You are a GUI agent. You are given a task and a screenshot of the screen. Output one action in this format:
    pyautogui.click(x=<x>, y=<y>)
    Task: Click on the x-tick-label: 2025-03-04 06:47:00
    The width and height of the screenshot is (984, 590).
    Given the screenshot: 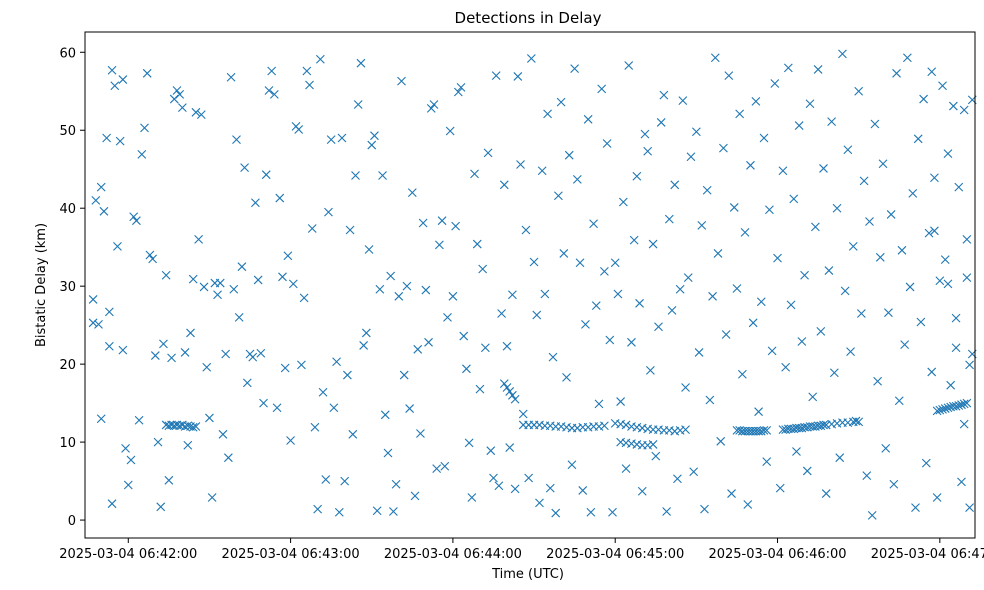 What is the action you would take?
    pyautogui.click(x=927, y=554)
    